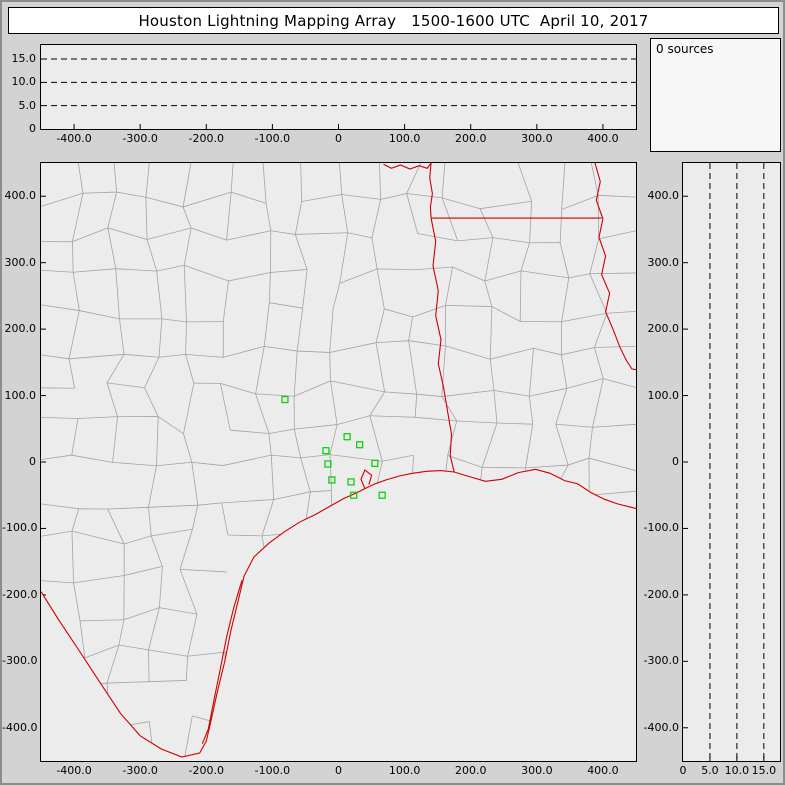 The image size is (785, 785). What do you see at coordinates (338, 87) in the screenshot?
I see `altitude-ew-panel` at bounding box center [338, 87].